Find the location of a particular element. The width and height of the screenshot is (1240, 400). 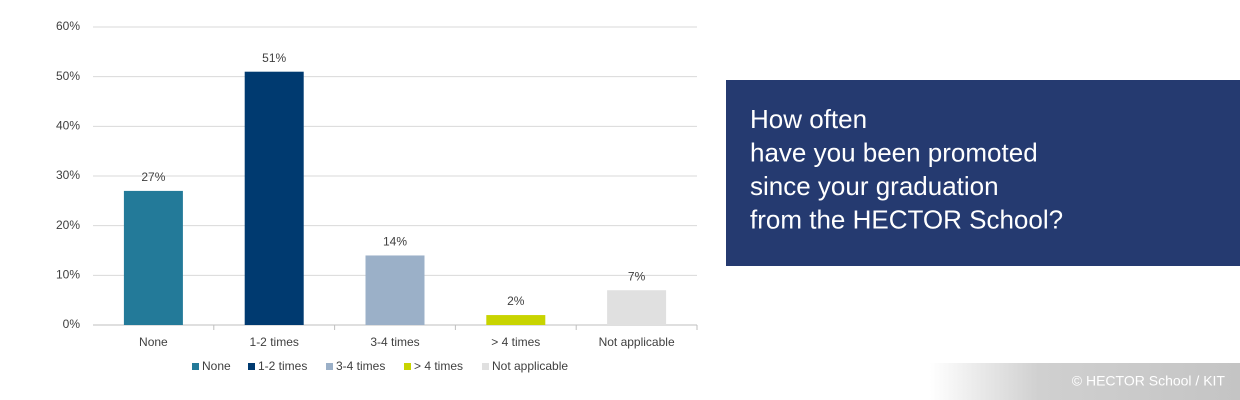

value-label: 2% is located at coordinates (516, 301).